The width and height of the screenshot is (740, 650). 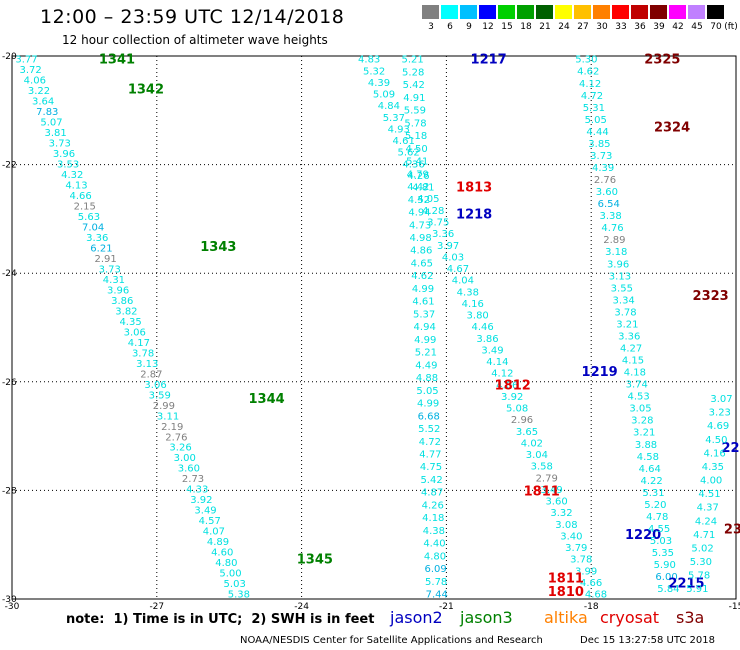 What do you see at coordinates (545, 27) in the screenshot?
I see `colorbar-label: 21` at bounding box center [545, 27].